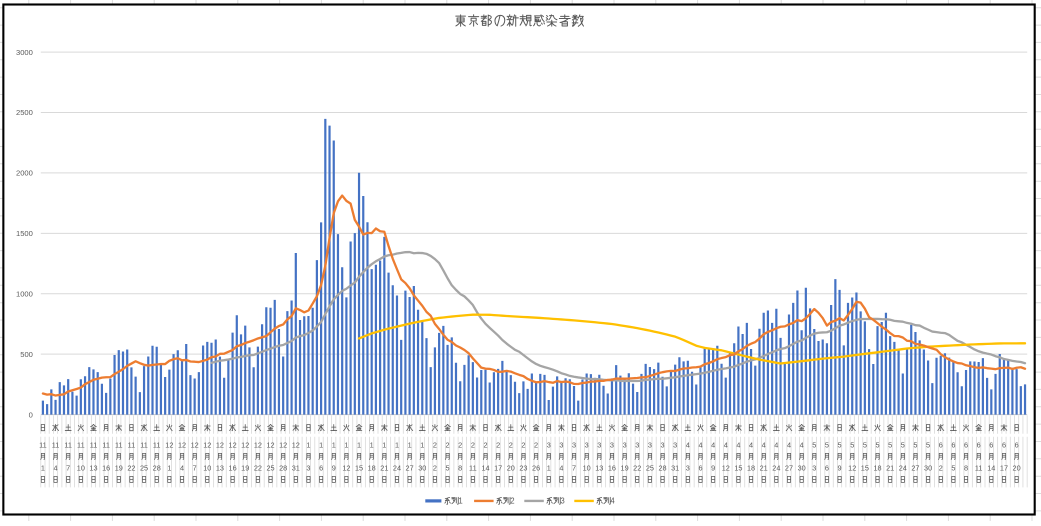 Image resolution: width=1041 pixels, height=526 pixels. I want to click on svg-text: 1000, so click(24, 293).